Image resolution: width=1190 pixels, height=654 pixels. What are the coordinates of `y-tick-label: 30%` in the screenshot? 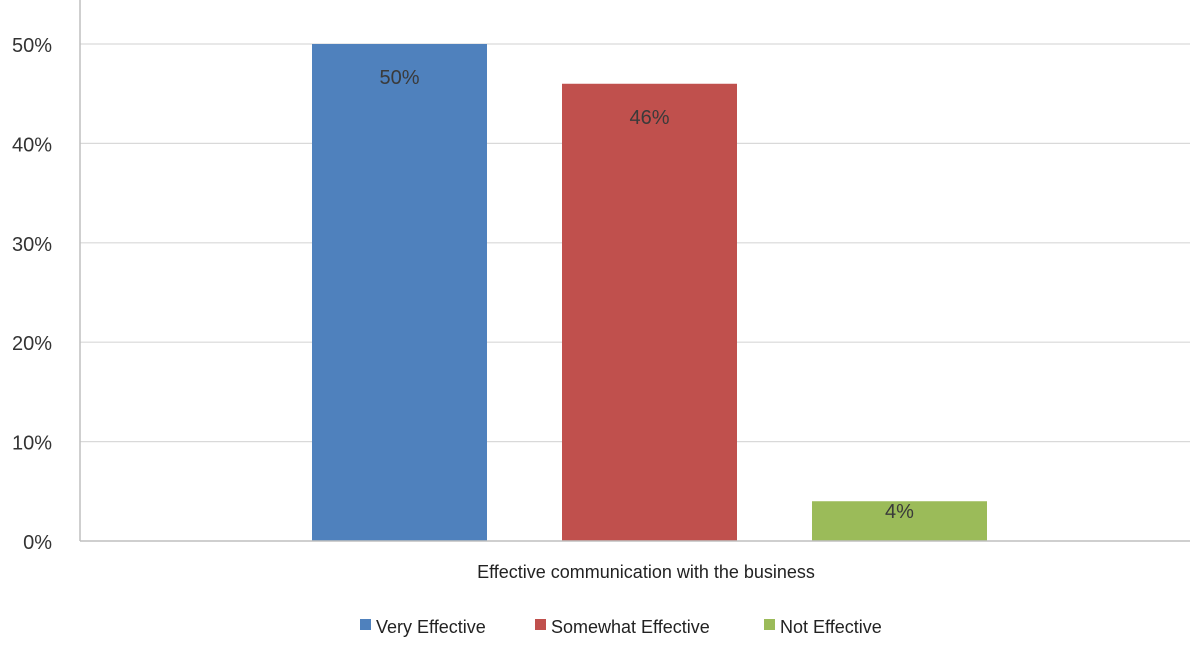 It's located at (32, 245).